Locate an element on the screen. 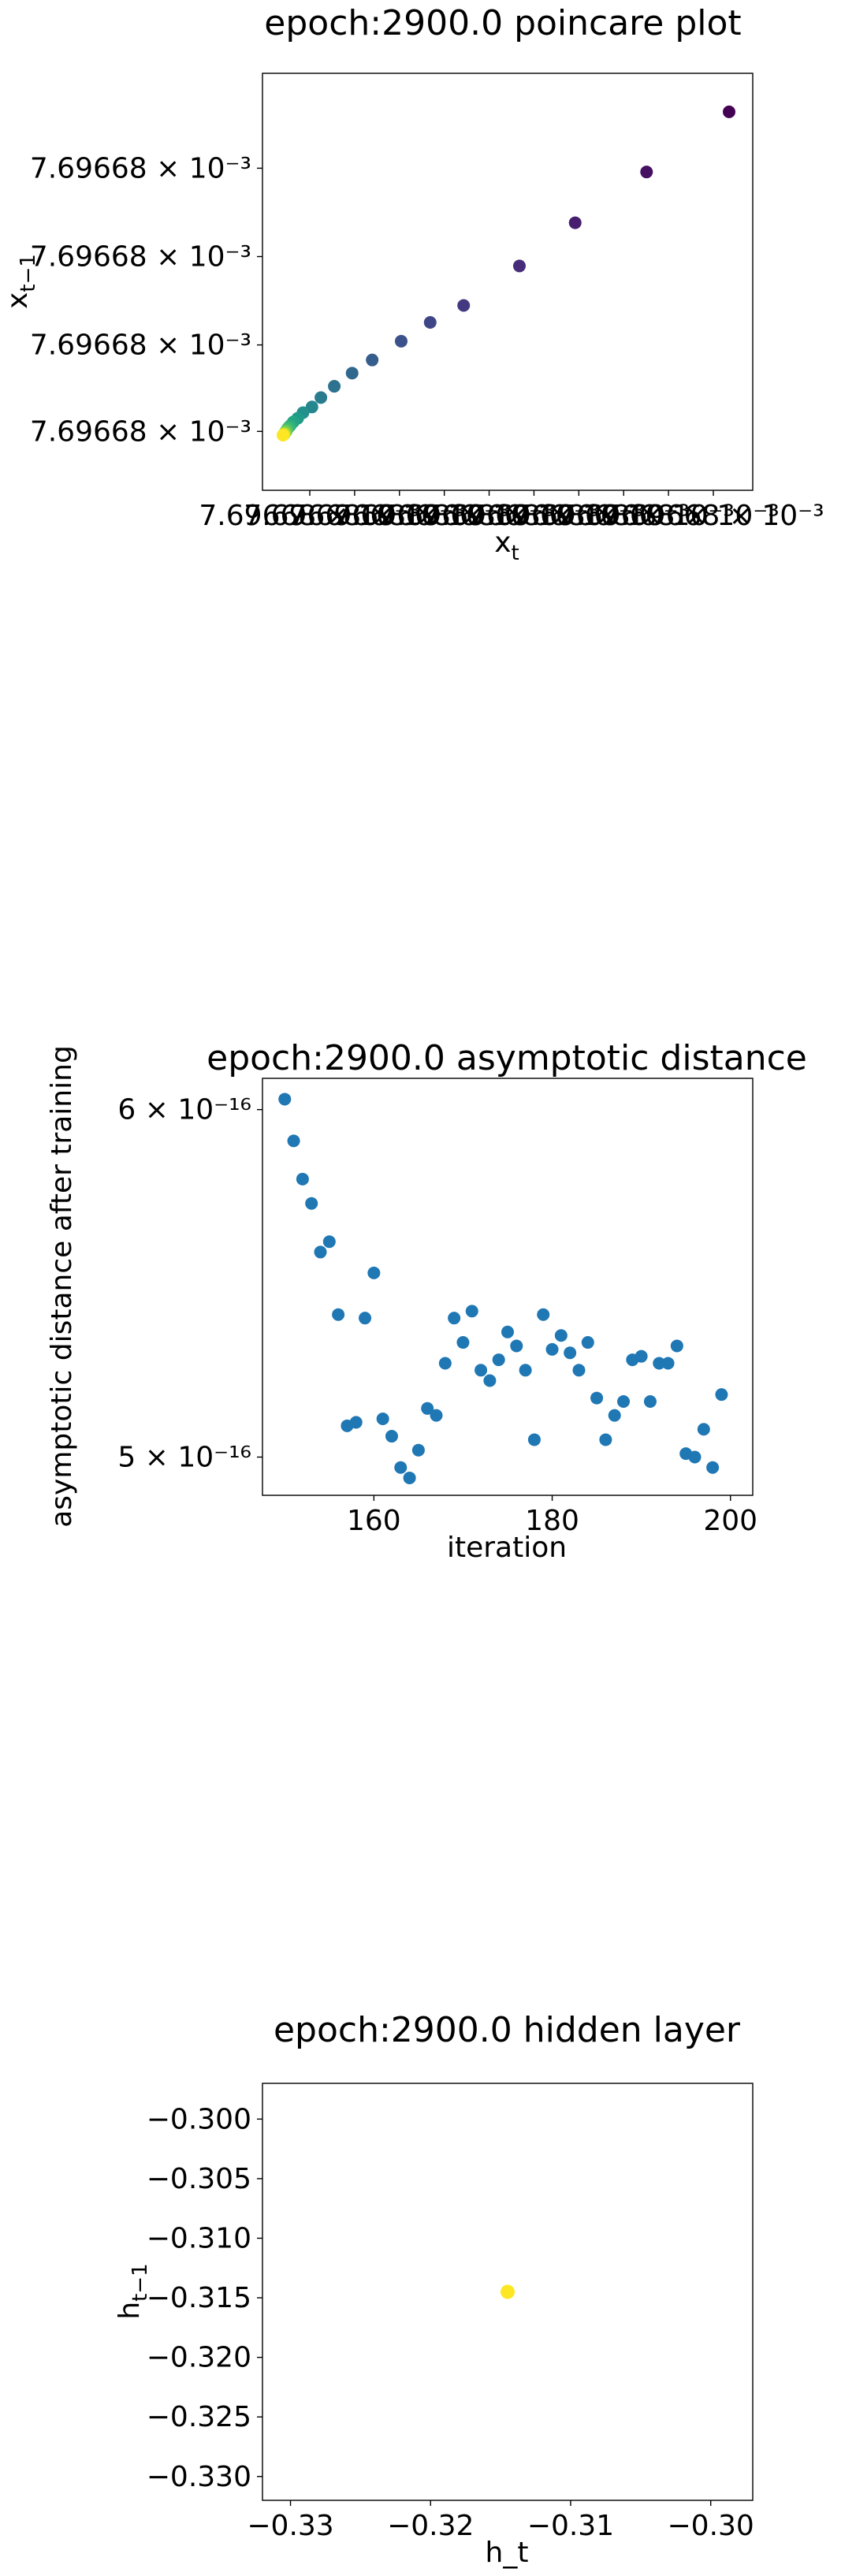 Image resolution: width=856 pixels, height=2576 pixels. hidden-layer-y-tick-label: −0.300 is located at coordinates (199, 2119).